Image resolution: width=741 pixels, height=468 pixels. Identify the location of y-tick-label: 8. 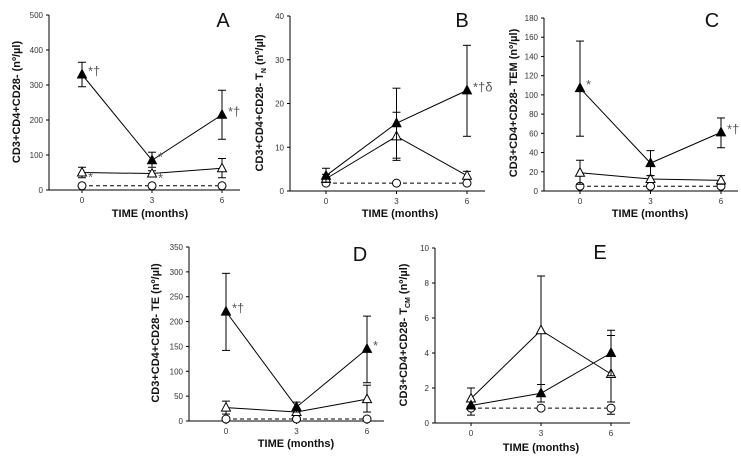
(427, 283).